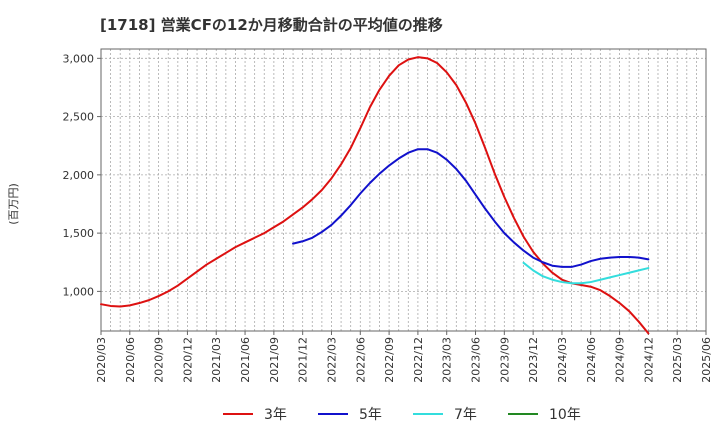 The height and width of the screenshot is (440, 720). Describe the element at coordinates (445, 415) in the screenshot. I see `legend-item: 7年` at that location.